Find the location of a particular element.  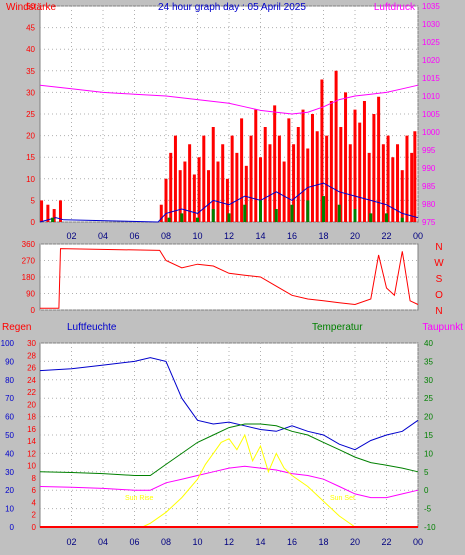

sun-rise-label: Sun Rise is located at coordinates (139, 498).